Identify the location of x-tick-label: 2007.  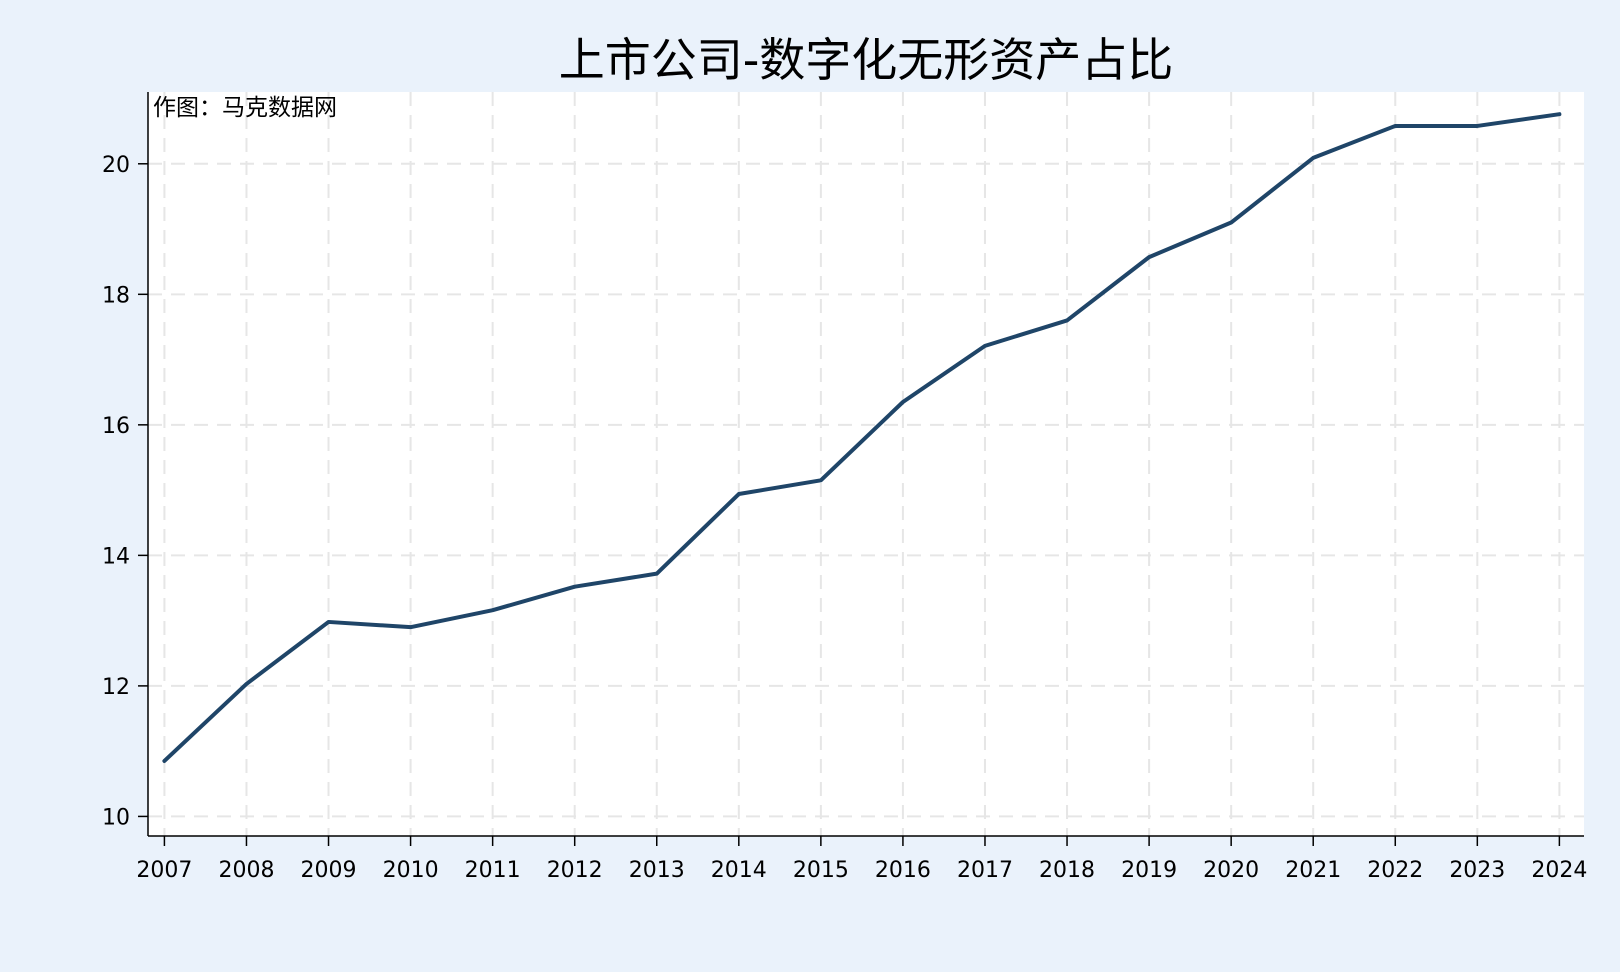
(164, 870).